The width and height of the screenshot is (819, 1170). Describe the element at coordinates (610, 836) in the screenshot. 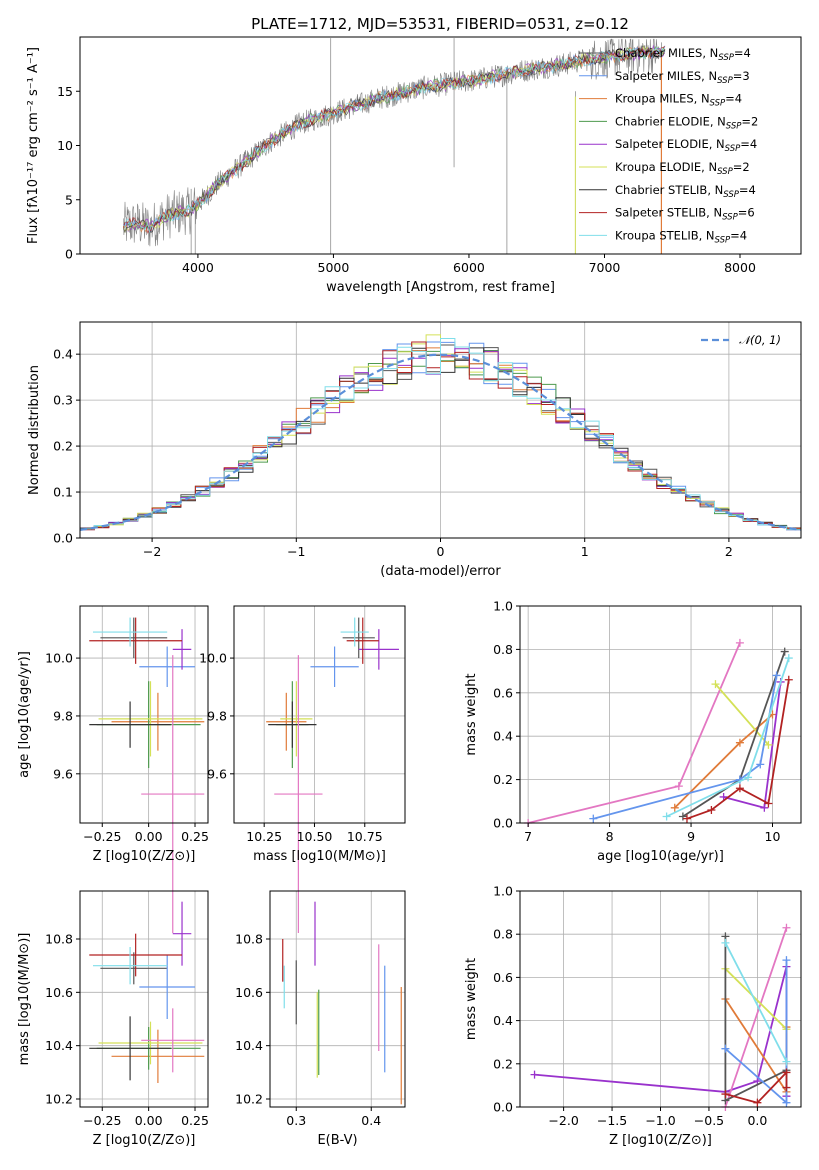

I see `massweight-vs-age-xtick-label: 8` at that location.